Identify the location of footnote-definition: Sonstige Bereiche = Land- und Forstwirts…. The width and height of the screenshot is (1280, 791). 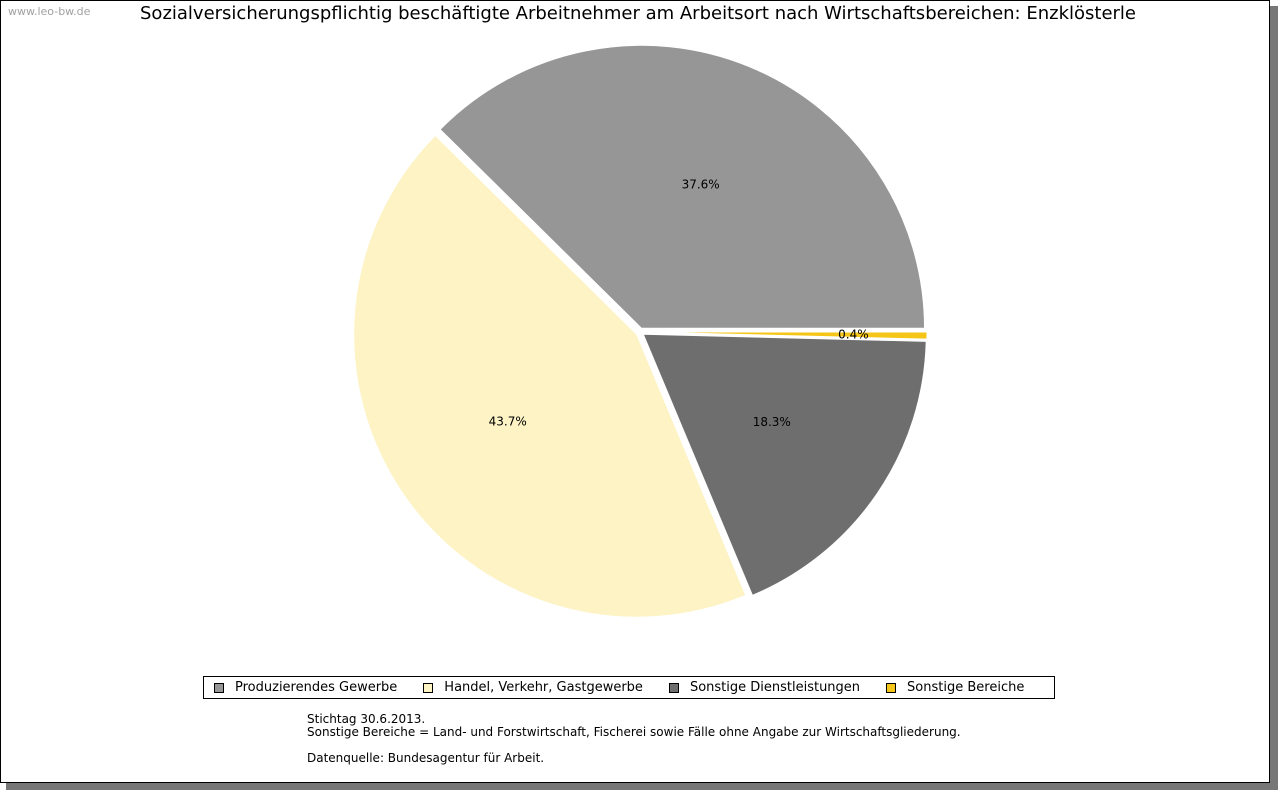
(634, 732).